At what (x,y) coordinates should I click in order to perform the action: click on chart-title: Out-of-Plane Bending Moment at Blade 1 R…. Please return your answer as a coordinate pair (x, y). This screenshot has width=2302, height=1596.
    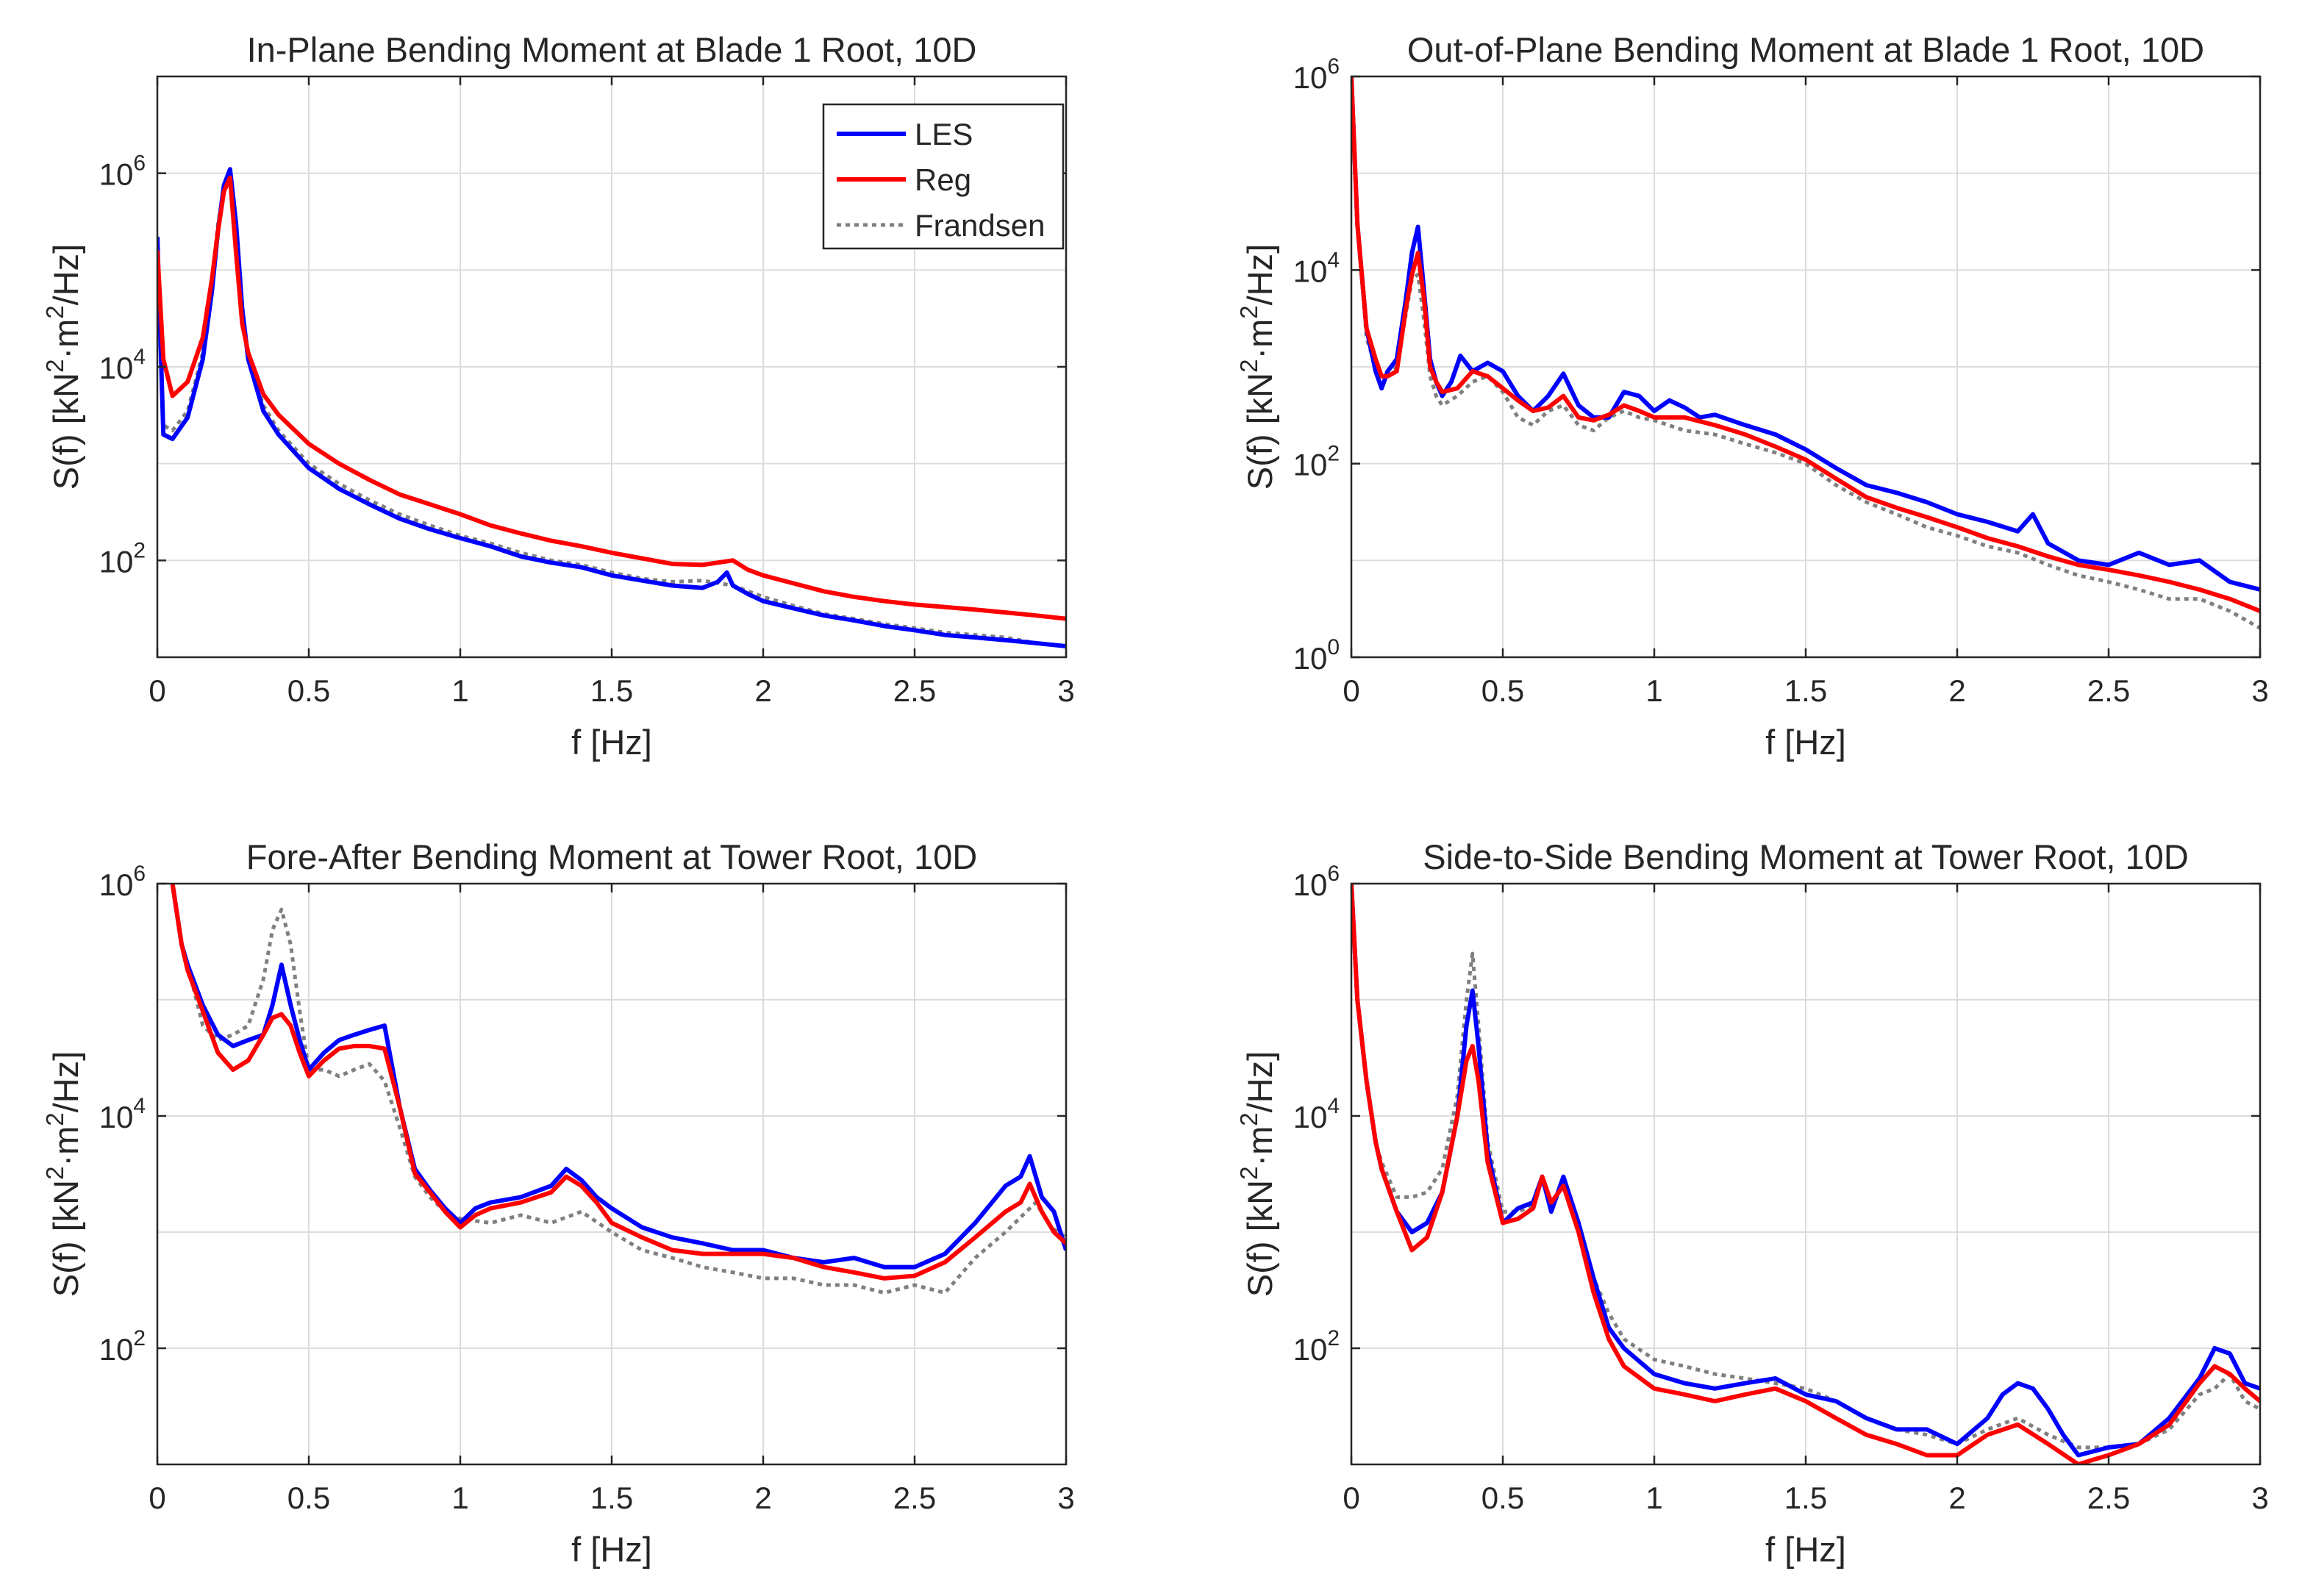
    Looking at the image, I should click on (1805, 49).